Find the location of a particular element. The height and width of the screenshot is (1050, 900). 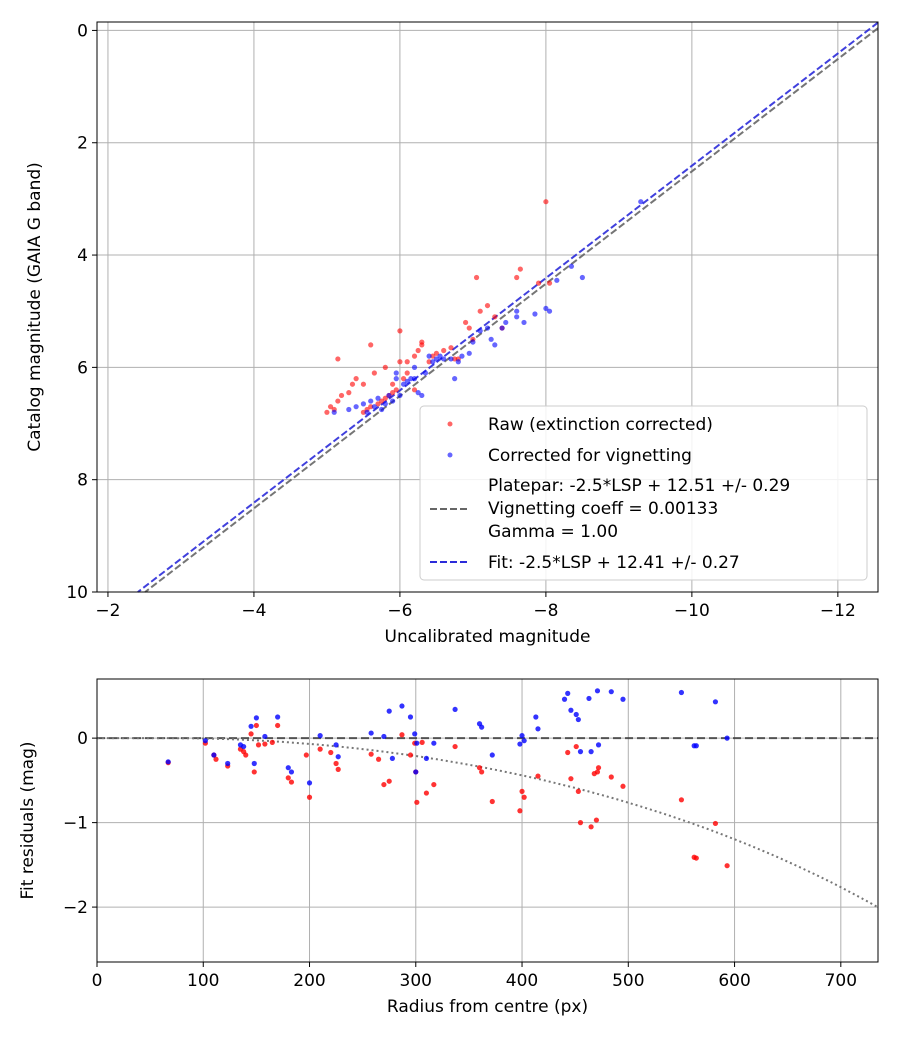

y-tick-label: 0 is located at coordinates (82, 739).